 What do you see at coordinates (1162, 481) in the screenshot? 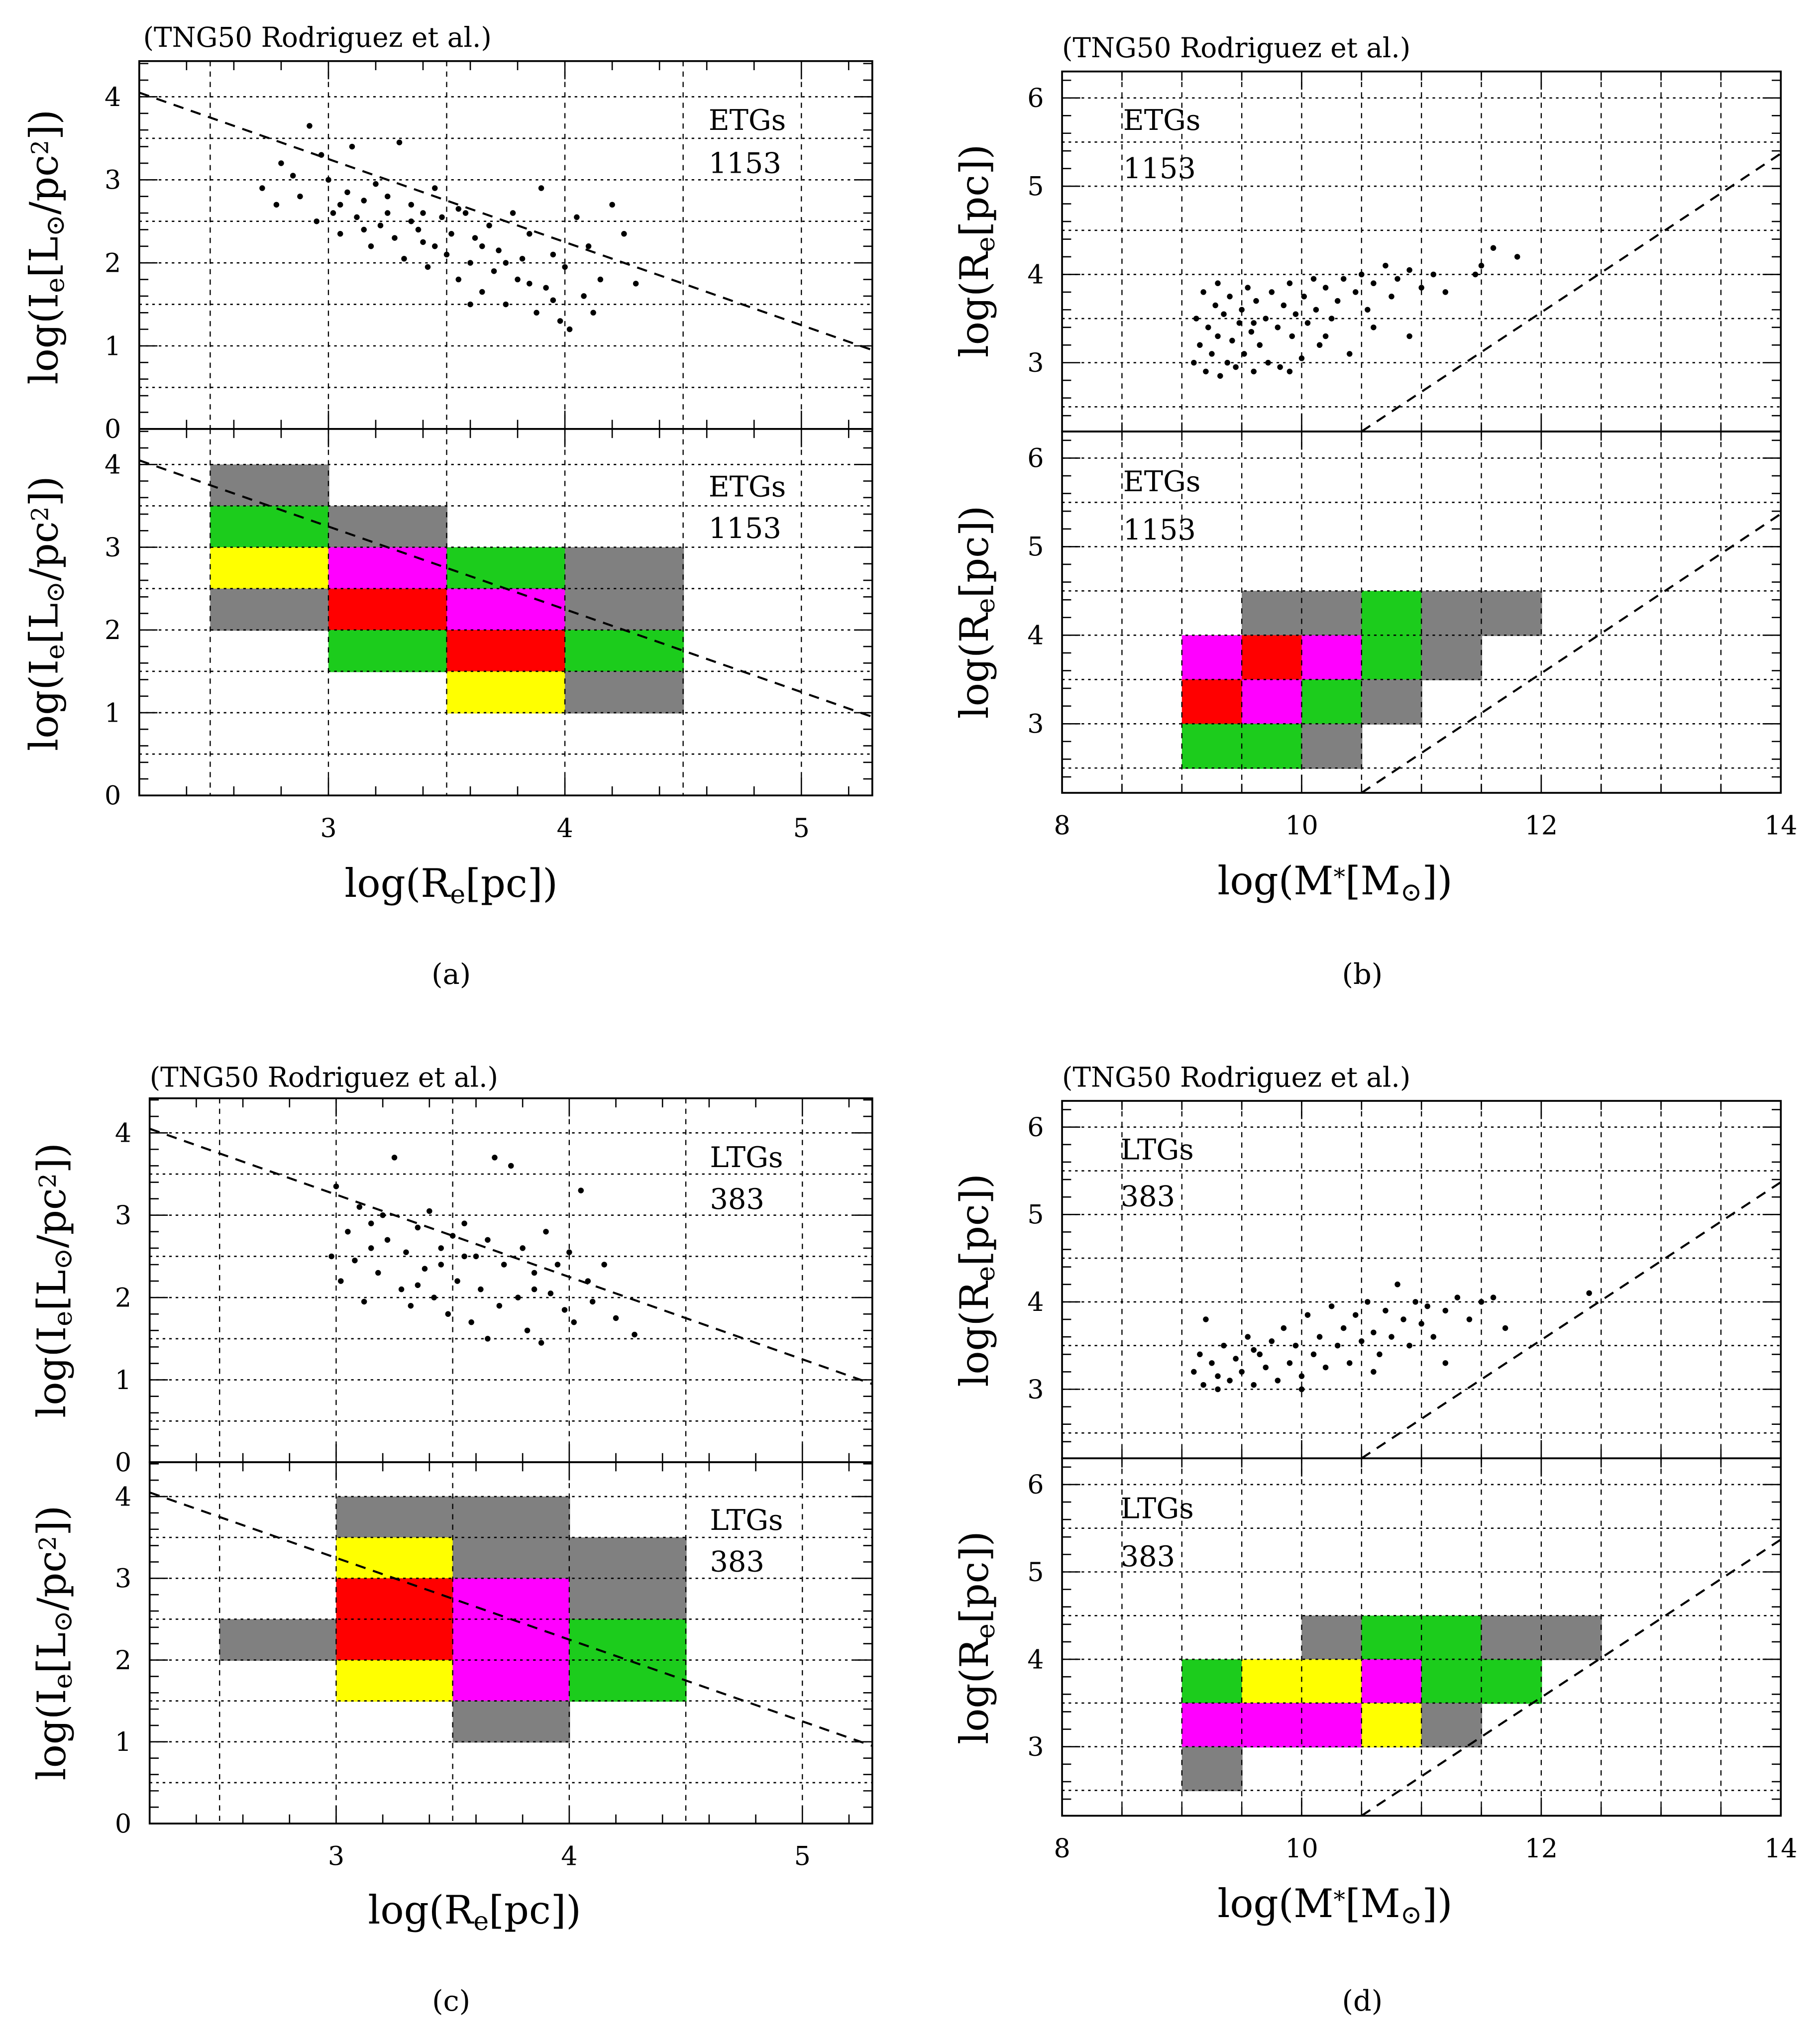
I see `sample-label: ETGs` at bounding box center [1162, 481].